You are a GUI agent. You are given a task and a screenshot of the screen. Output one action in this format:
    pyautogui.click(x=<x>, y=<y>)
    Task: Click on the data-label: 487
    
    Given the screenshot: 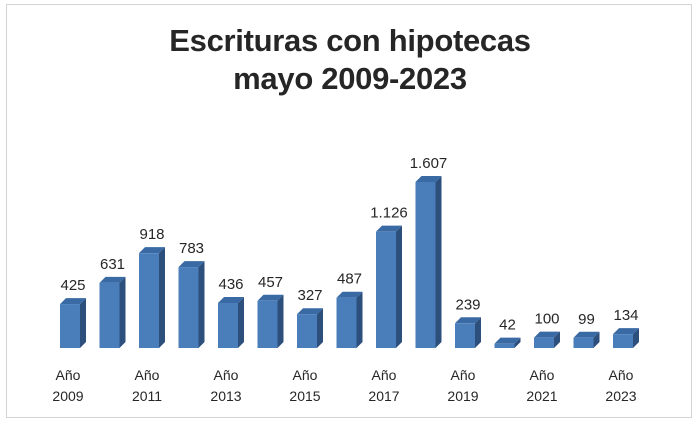 What is the action you would take?
    pyautogui.click(x=349, y=279)
    